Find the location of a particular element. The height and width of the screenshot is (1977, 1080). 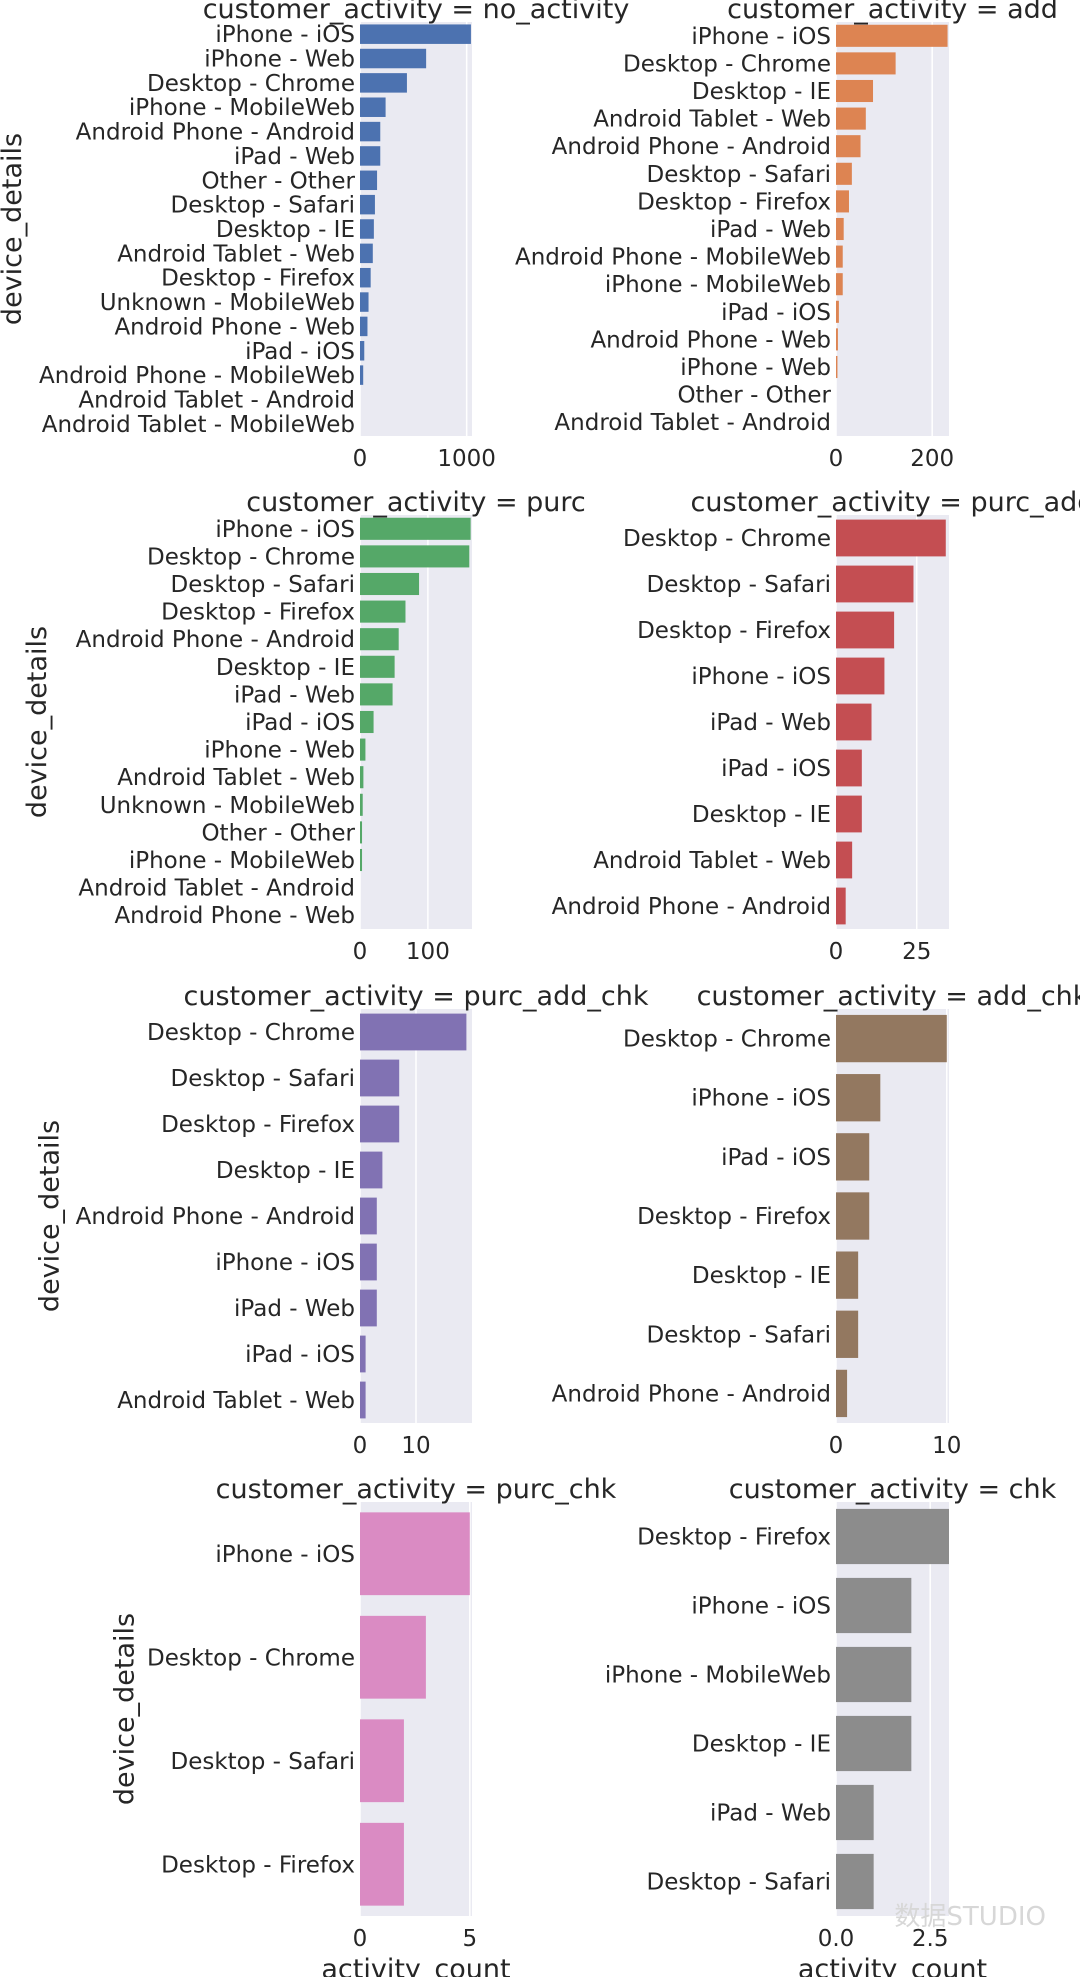

y-tick-label: Android Tablet - MobileWeb is located at coordinates (198, 425).